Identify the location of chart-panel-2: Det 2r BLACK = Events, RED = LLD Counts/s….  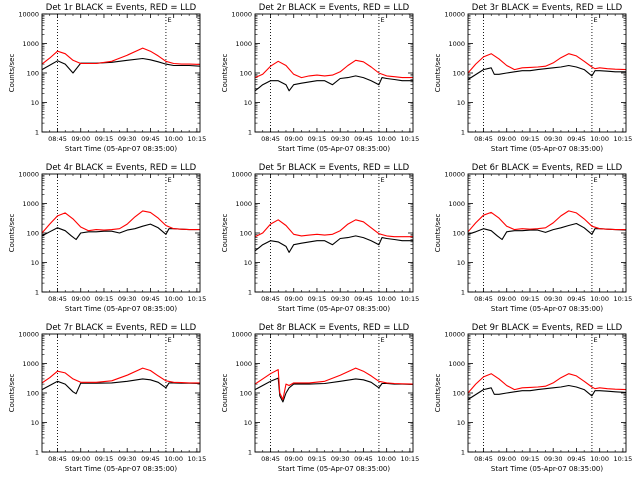
(320, 78).